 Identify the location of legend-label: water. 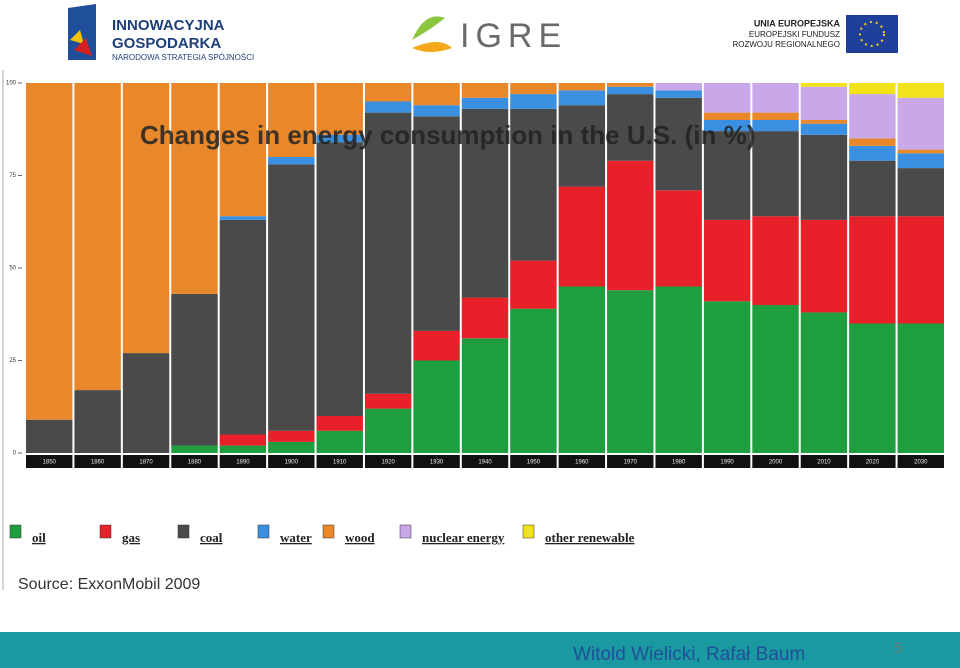
(296, 537).